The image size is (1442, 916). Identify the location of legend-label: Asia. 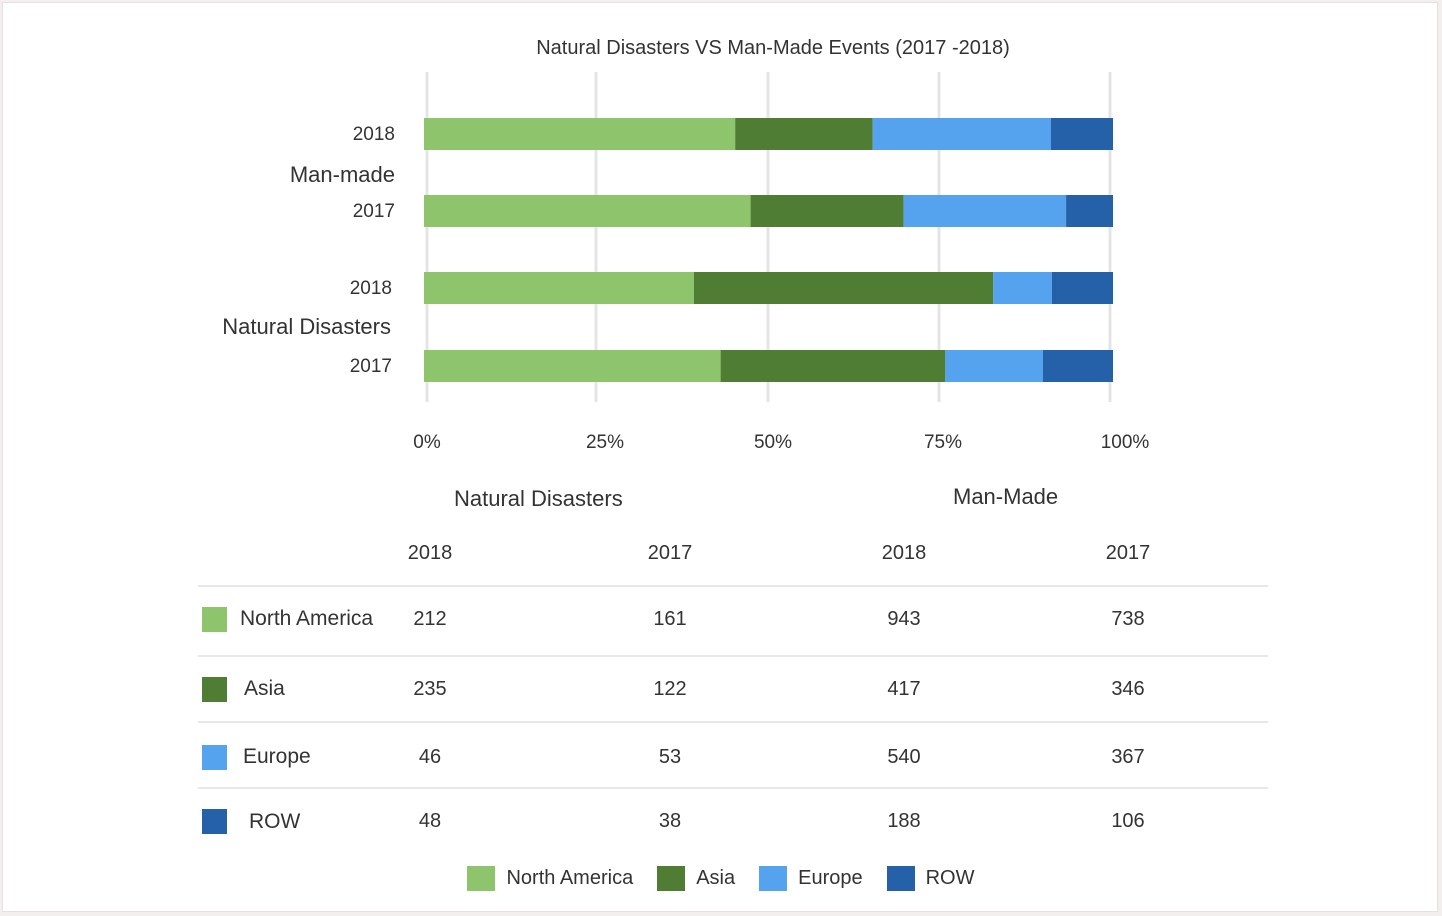
(716, 878).